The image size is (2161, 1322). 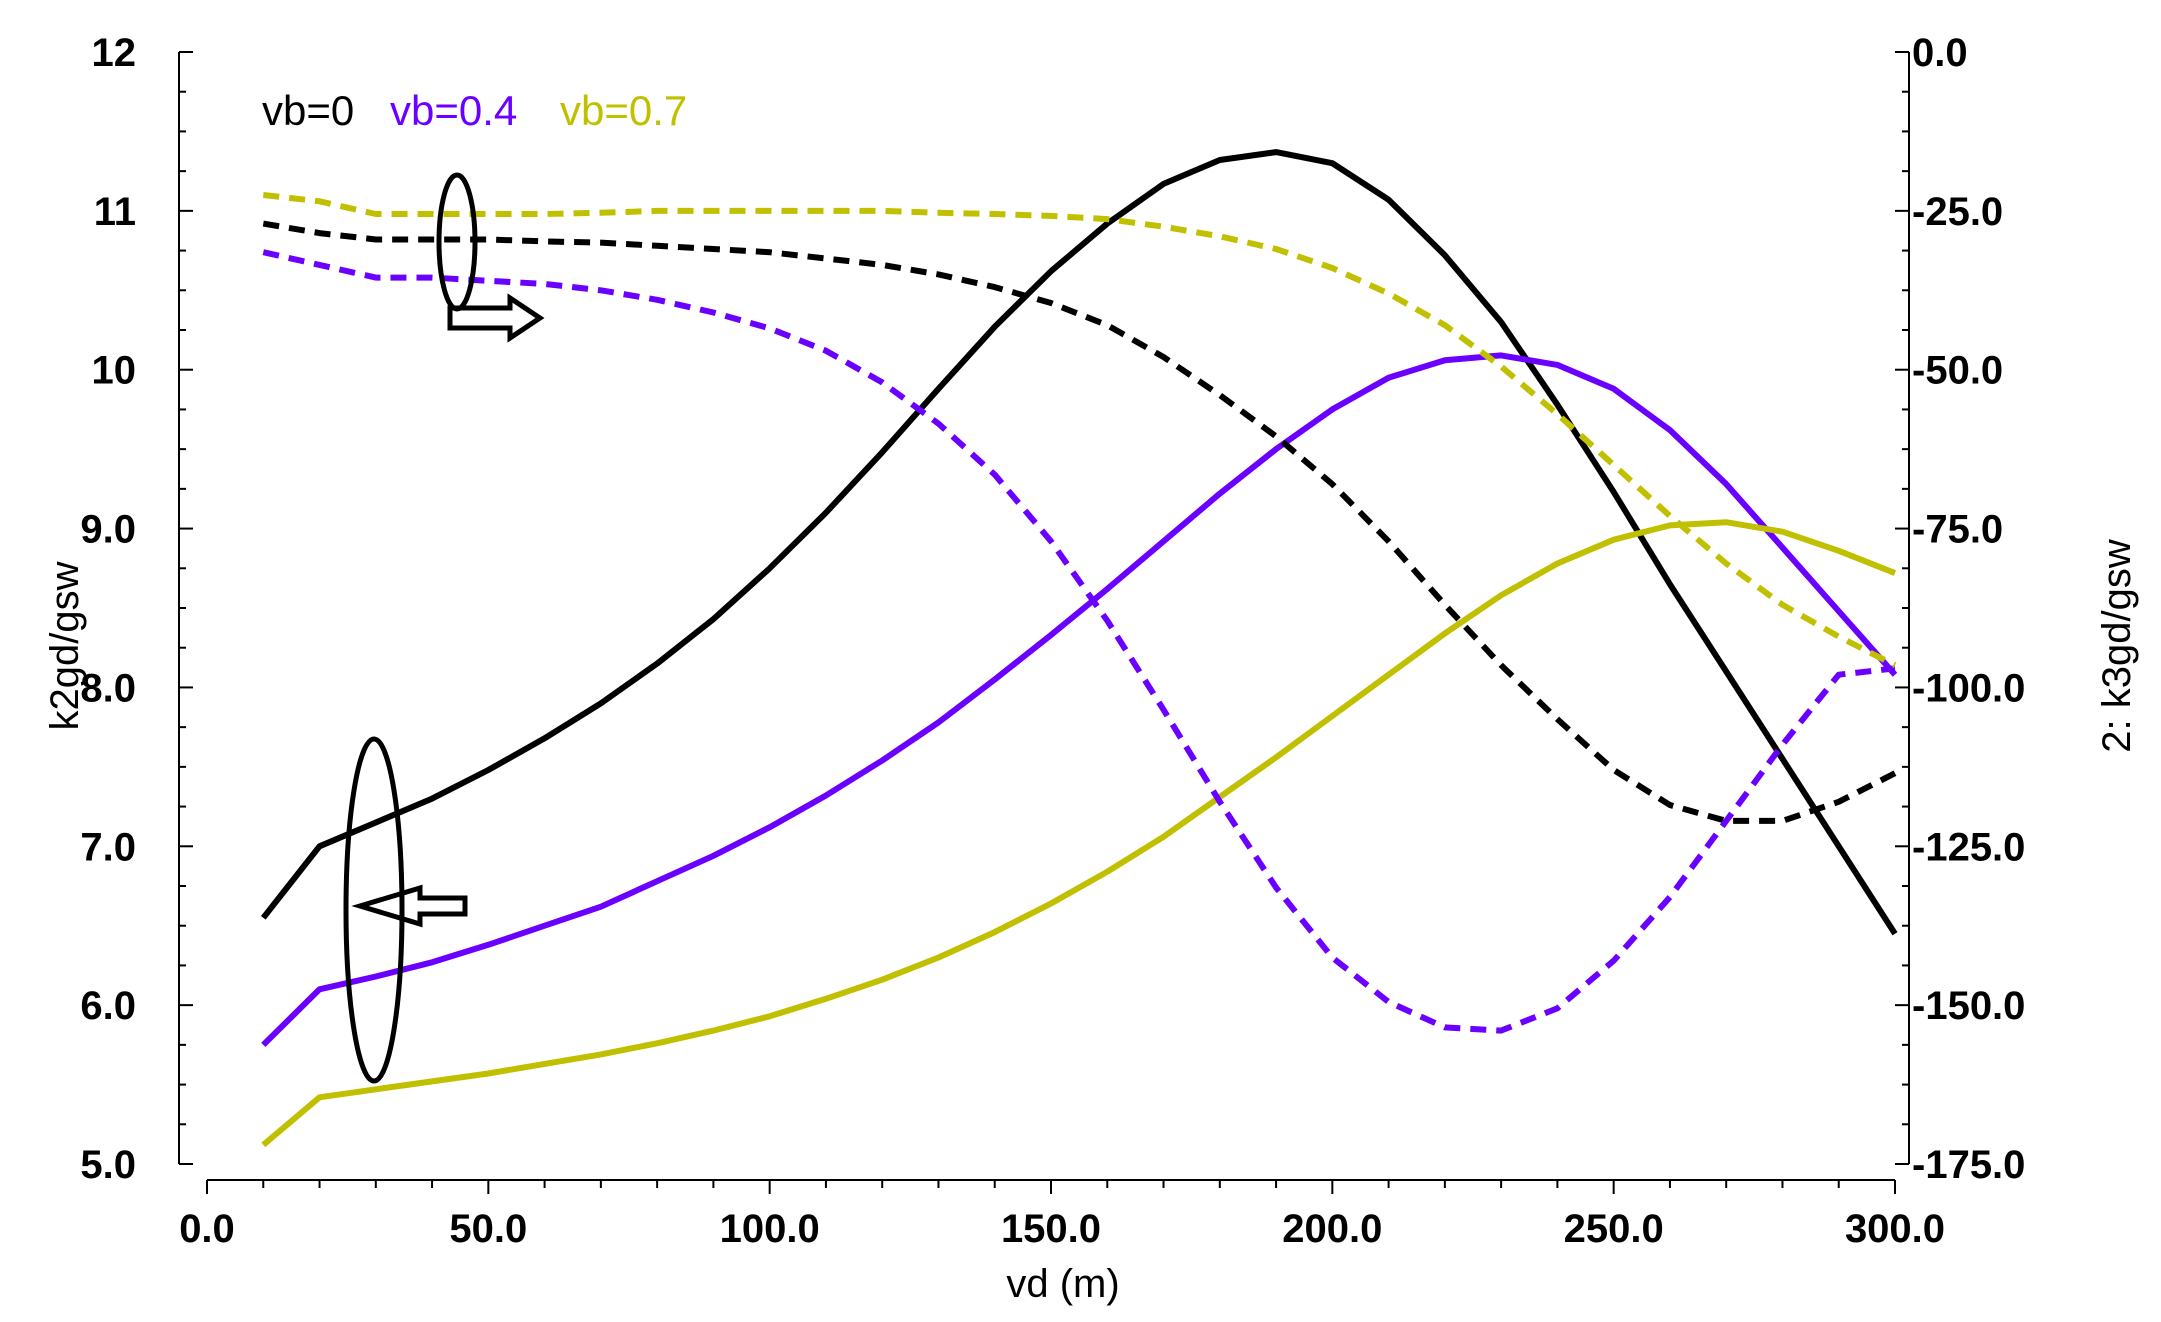 I want to click on legend: vb=0 vb=0.4 vb=0.7, so click(x=474, y=110).